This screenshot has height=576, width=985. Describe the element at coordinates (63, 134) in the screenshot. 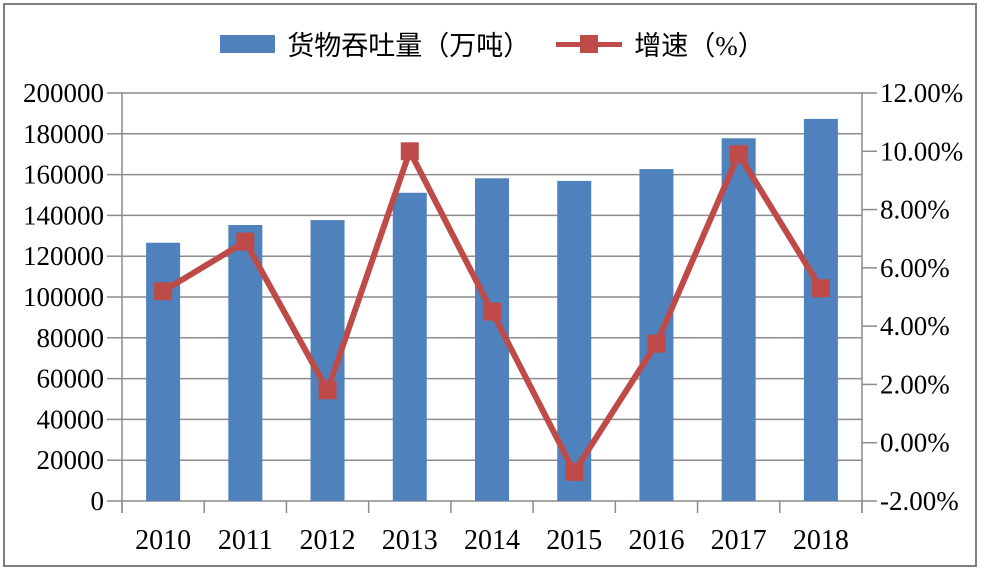

I see `left-axis-label: 180000` at that location.